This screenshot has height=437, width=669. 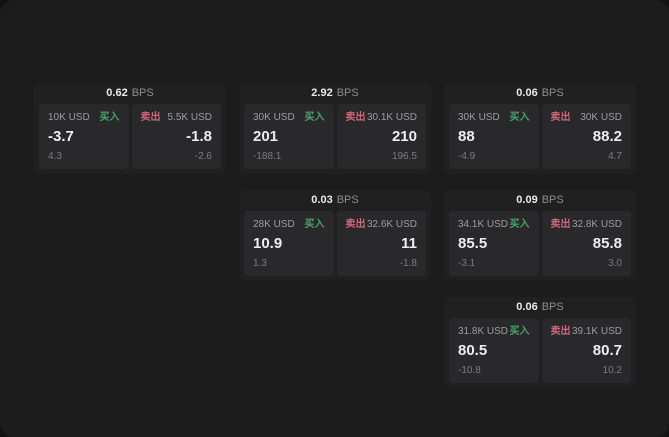 What do you see at coordinates (469, 370) in the screenshot?
I see `buy-sub-value: -10.8` at bounding box center [469, 370].